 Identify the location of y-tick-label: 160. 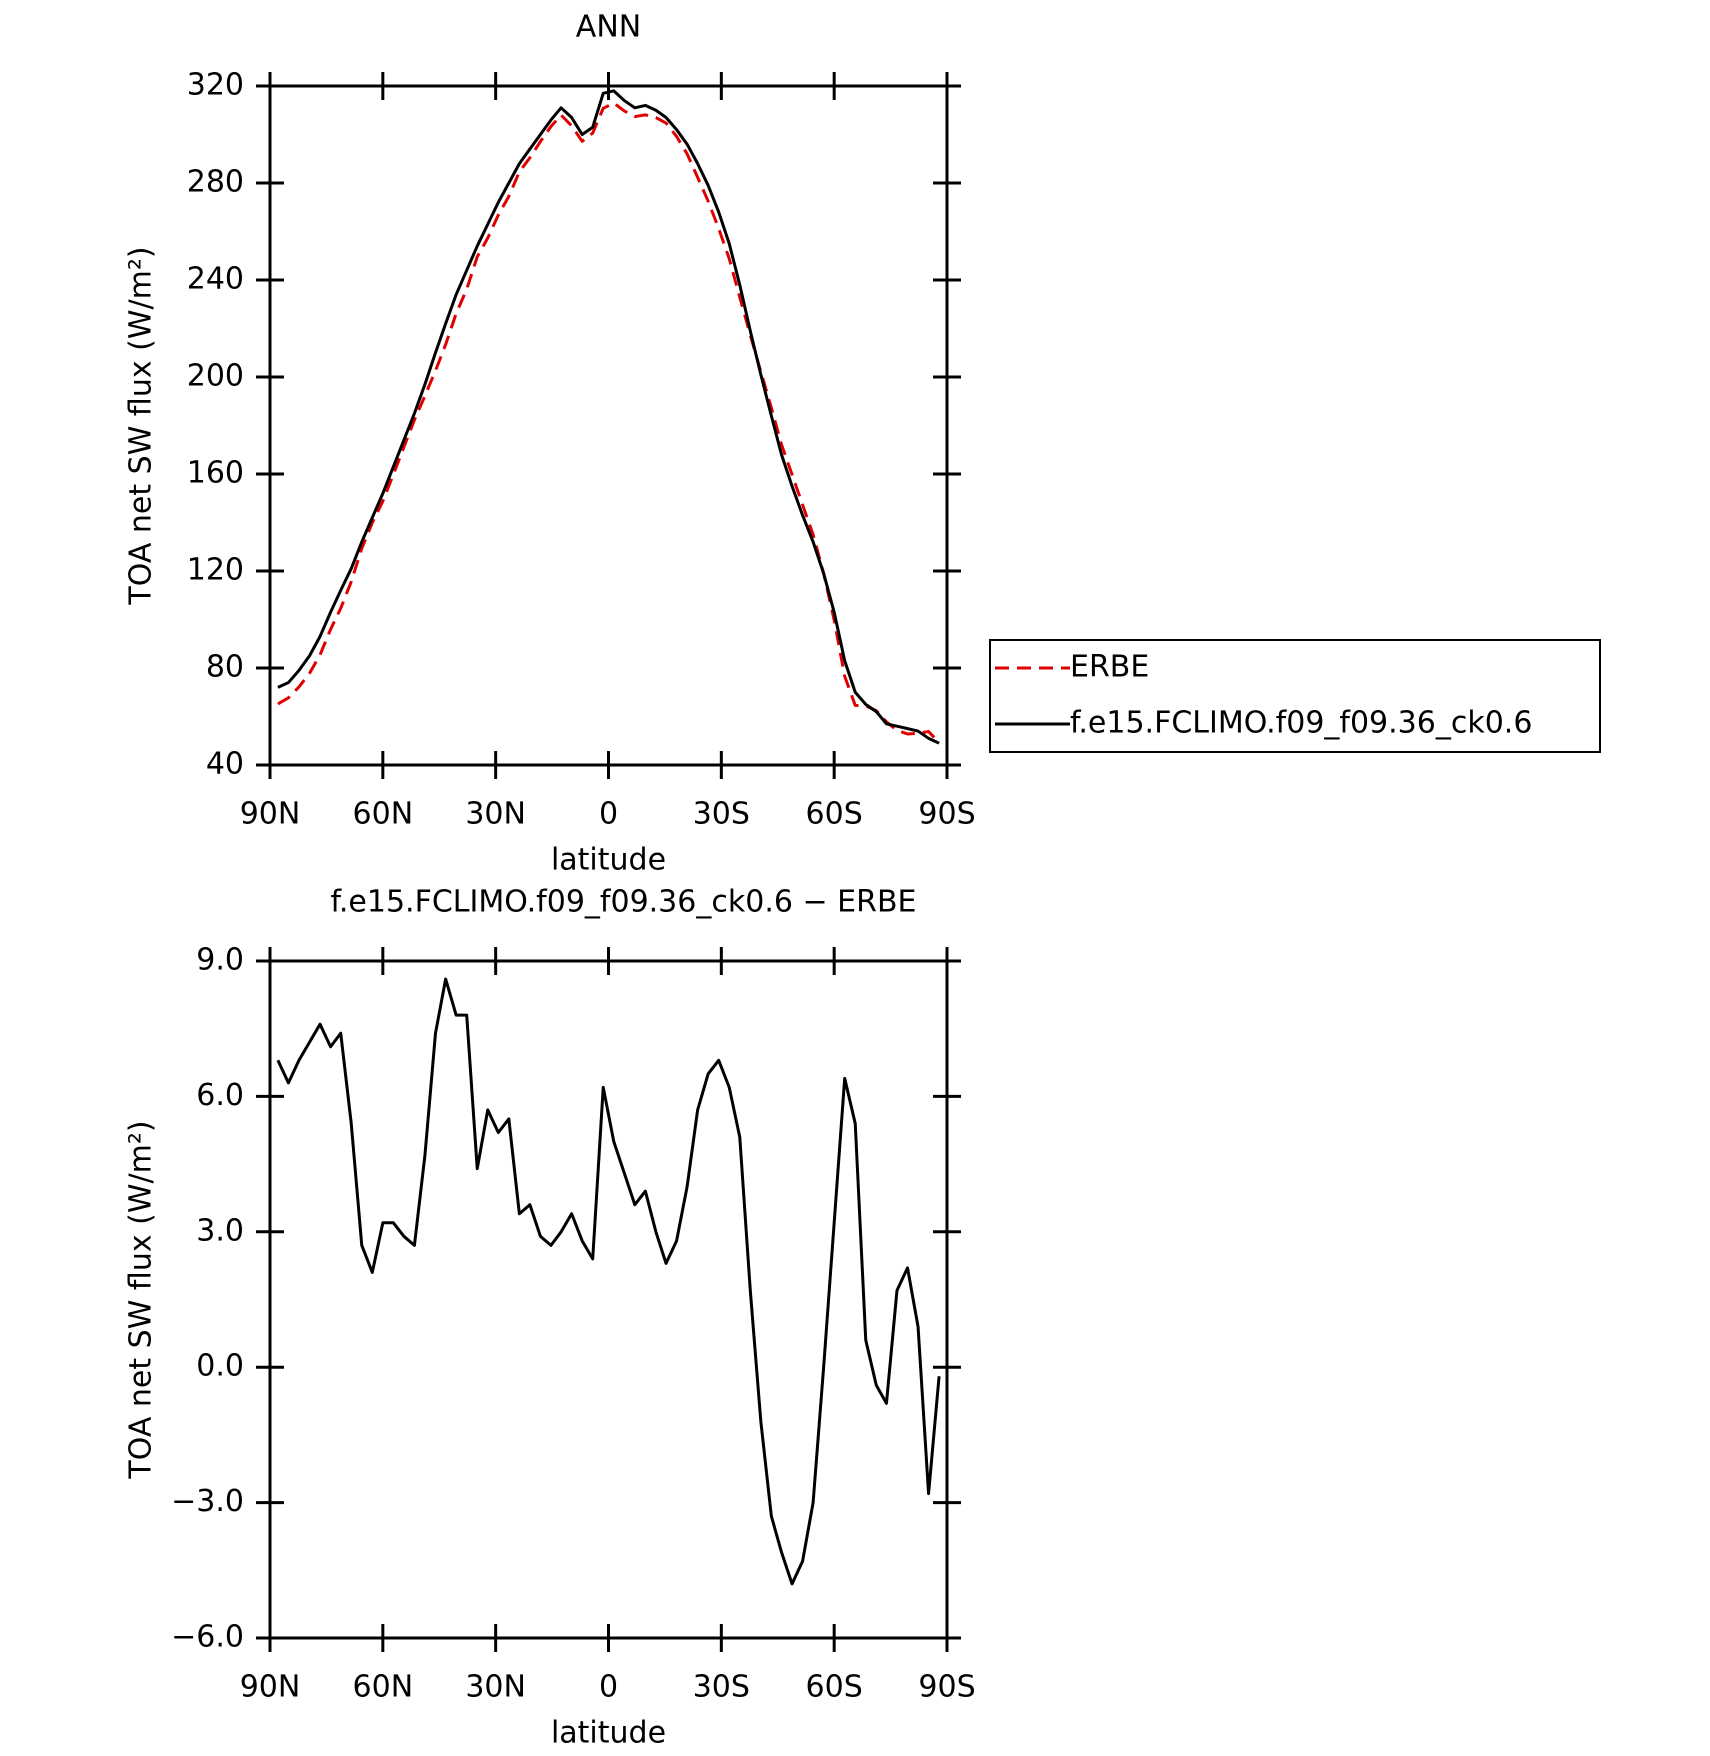
(215, 473).